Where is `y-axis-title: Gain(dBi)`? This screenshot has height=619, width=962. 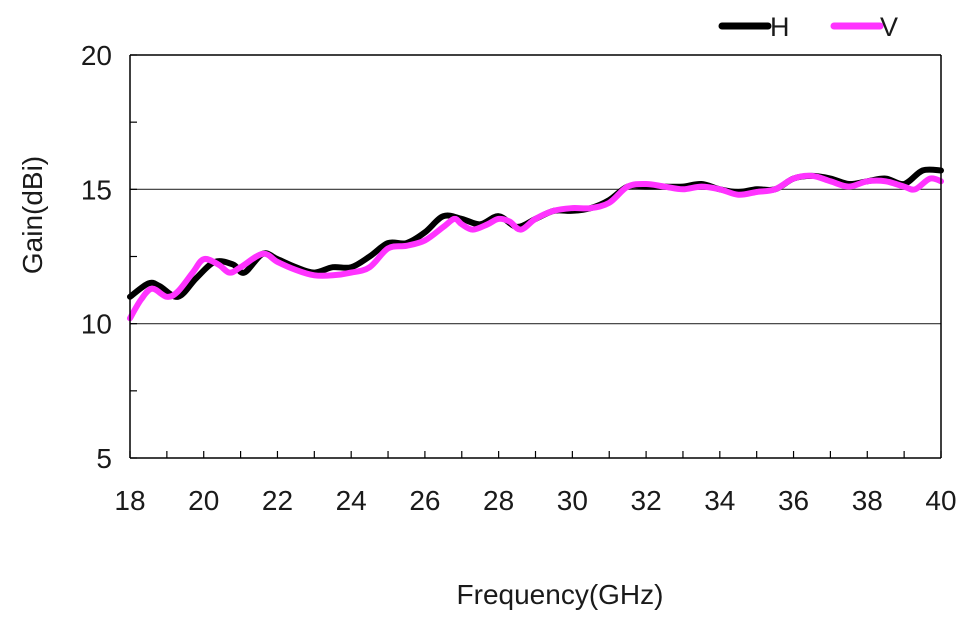
y-axis-title: Gain(dBi) is located at coordinates (32, 215).